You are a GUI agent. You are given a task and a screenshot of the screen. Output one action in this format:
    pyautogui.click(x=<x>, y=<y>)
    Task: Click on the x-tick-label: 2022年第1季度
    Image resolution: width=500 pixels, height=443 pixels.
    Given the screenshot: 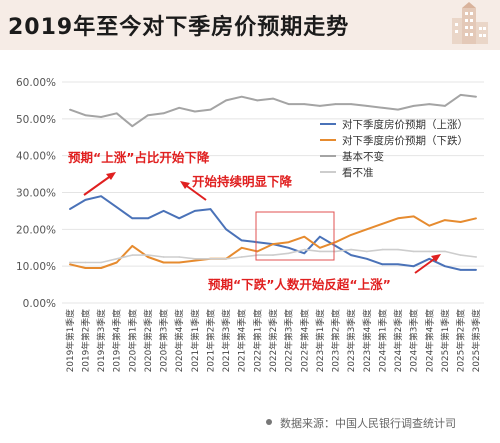 What is the action you would take?
    pyautogui.click(x=257, y=340)
    